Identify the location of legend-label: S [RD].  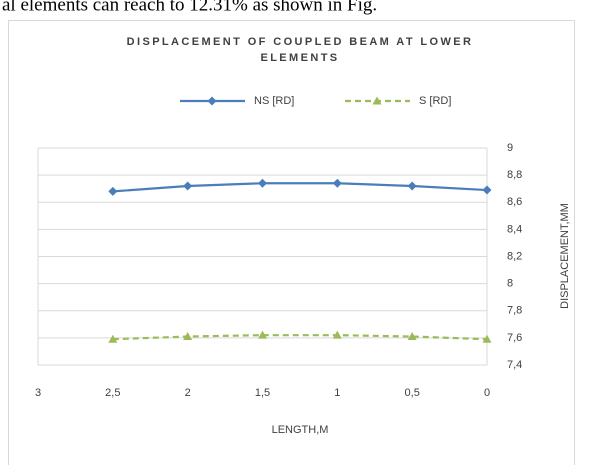
(435, 101).